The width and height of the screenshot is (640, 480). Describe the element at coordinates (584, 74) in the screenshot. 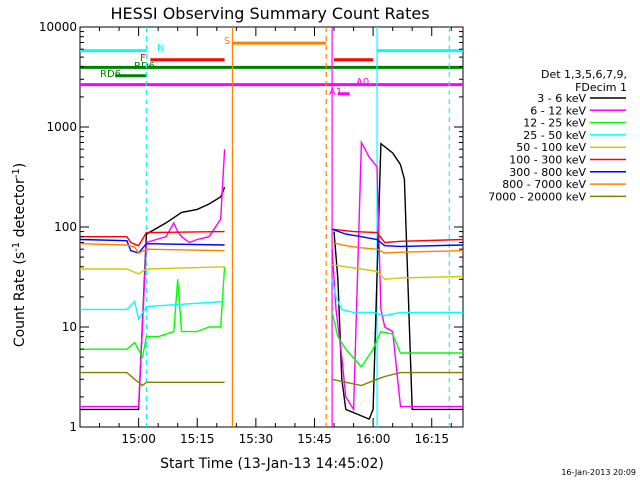

I see `legend-header-1: Det 1,3,5,6,7,9,` at that location.